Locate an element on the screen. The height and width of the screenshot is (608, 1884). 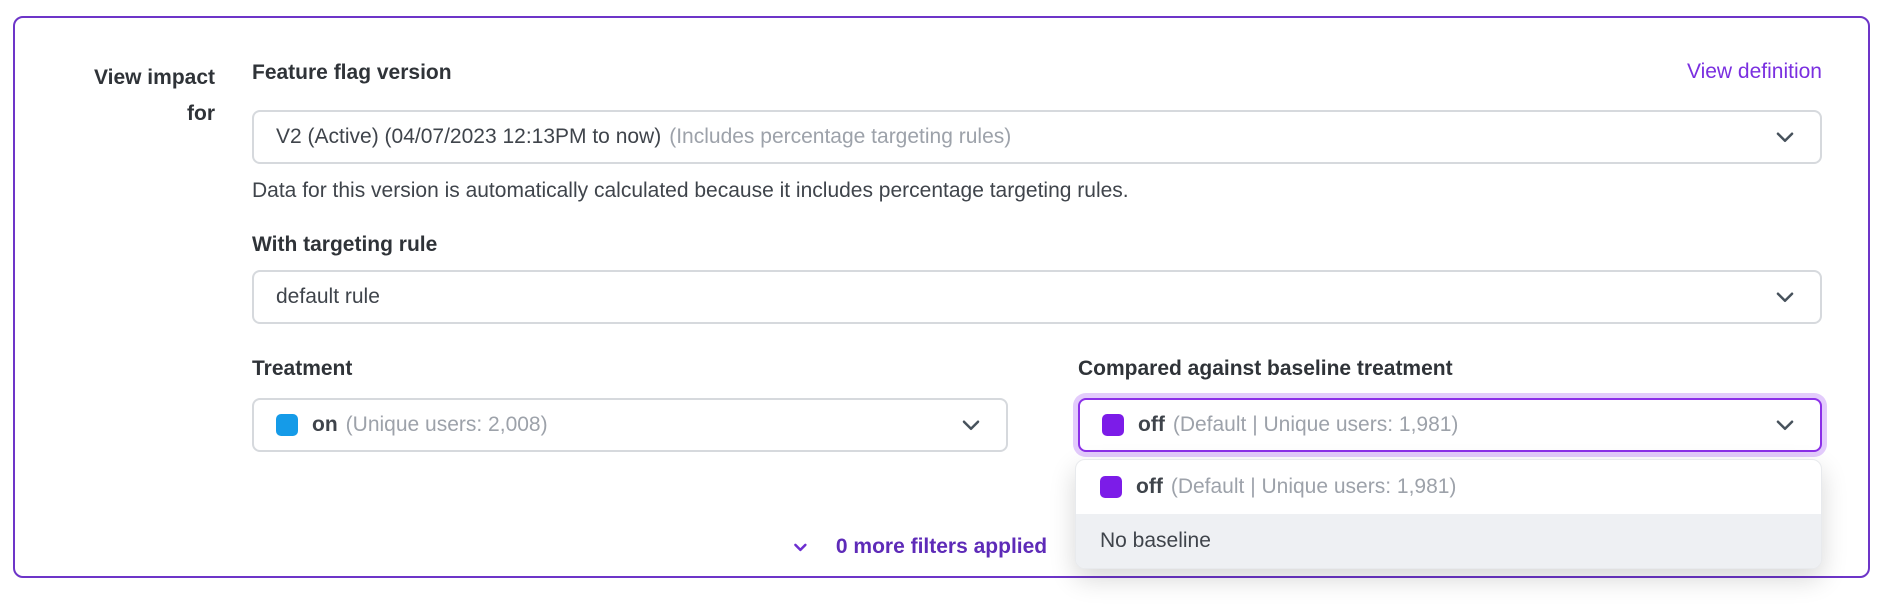
view-impact-for-label: View impact for is located at coordinates (154, 95).